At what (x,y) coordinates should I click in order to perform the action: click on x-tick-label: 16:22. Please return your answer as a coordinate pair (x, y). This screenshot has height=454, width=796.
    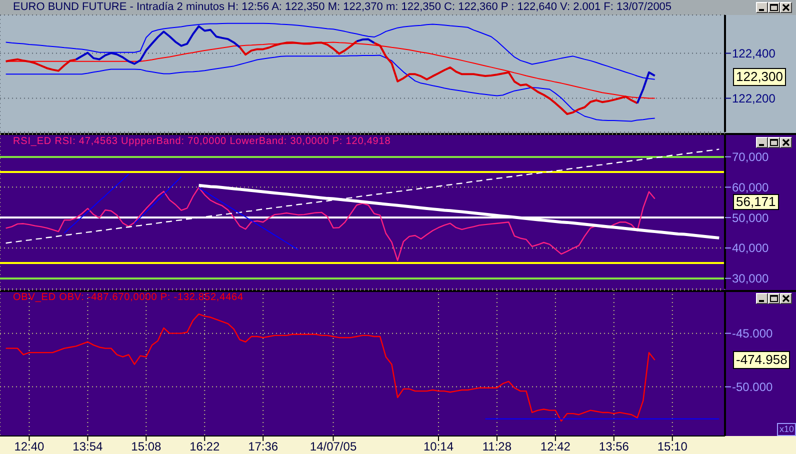
    Looking at the image, I should click on (205, 447).